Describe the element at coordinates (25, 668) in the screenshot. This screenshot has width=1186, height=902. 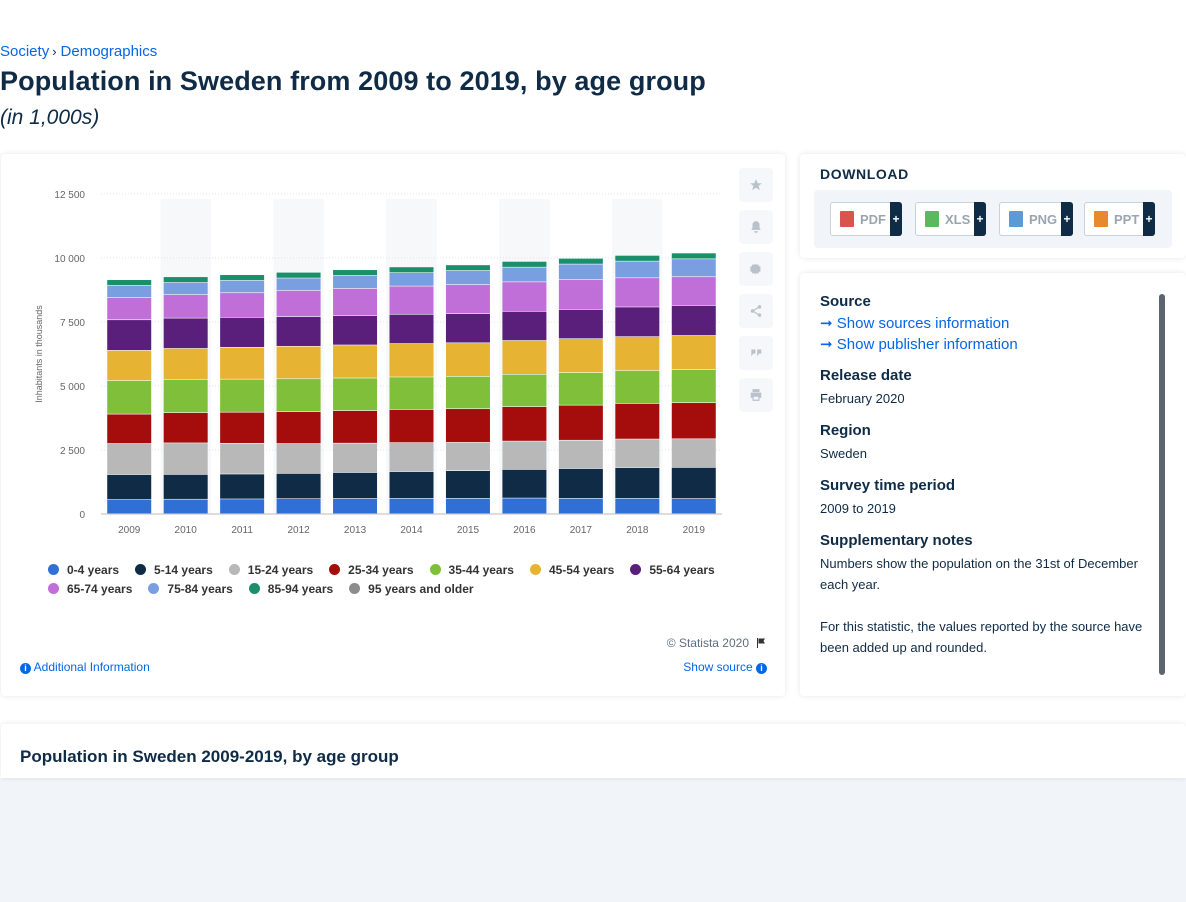
I see `info-icon: i` at that location.